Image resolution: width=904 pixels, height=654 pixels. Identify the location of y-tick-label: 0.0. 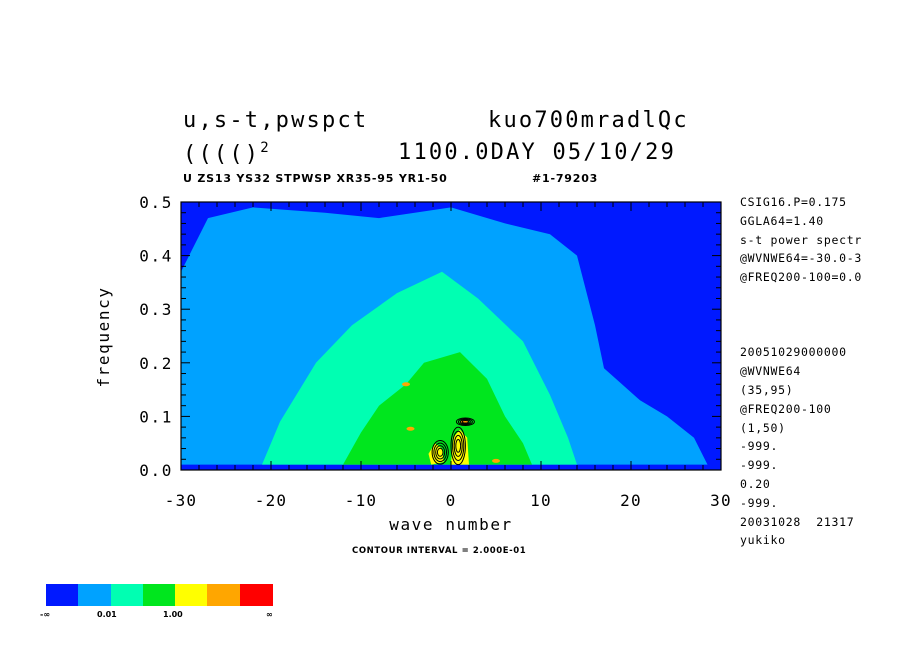
(156, 470).